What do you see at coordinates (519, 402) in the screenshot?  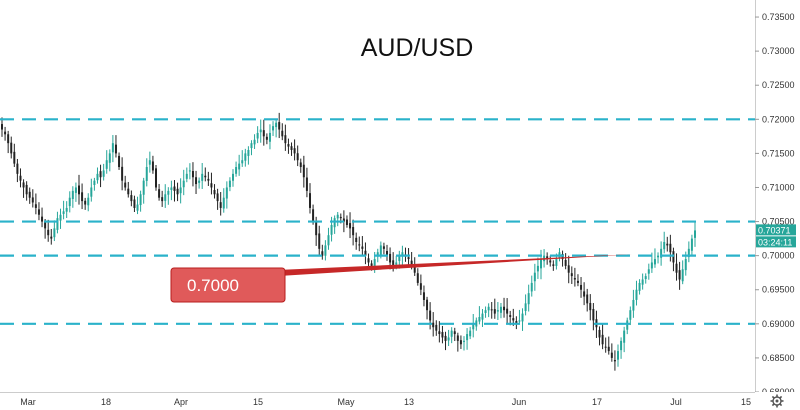 I see `x-tick-label: Jun` at bounding box center [519, 402].